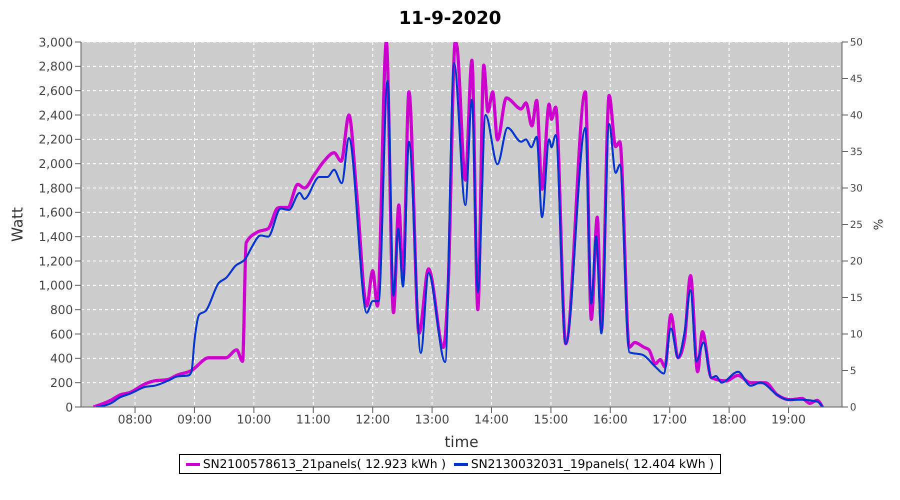  Describe the element at coordinates (856, 152) in the screenshot. I see `y2-tick-label: 35` at that location.